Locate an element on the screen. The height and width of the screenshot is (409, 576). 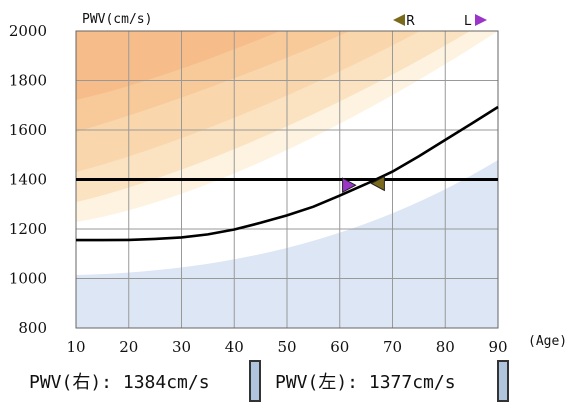
x-axis-title: (Age) is located at coordinates (547, 341).